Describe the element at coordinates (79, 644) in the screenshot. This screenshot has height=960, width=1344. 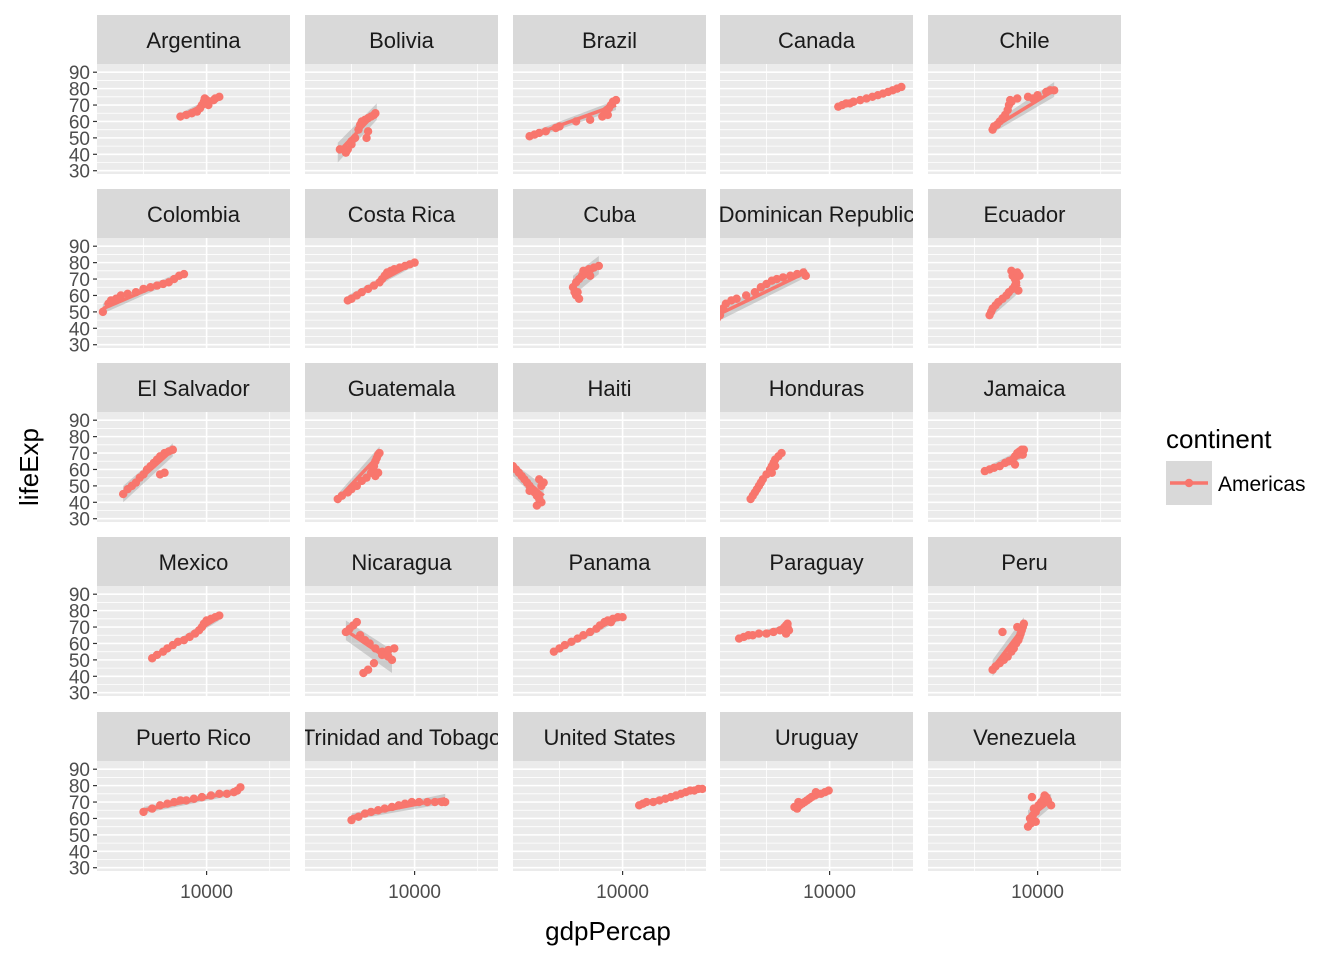
I see `y-tick-label: 60` at that location.